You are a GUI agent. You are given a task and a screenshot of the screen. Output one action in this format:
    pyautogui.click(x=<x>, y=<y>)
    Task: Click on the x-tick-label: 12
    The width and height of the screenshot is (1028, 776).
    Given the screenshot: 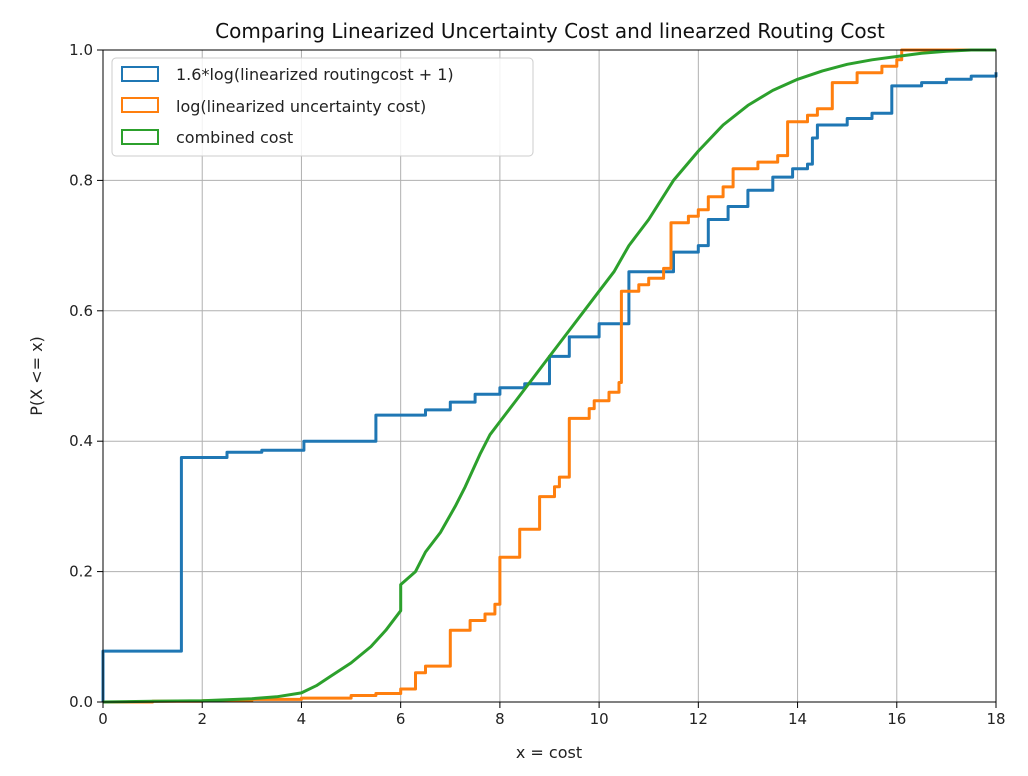 What is the action you would take?
    pyautogui.click(x=698, y=719)
    